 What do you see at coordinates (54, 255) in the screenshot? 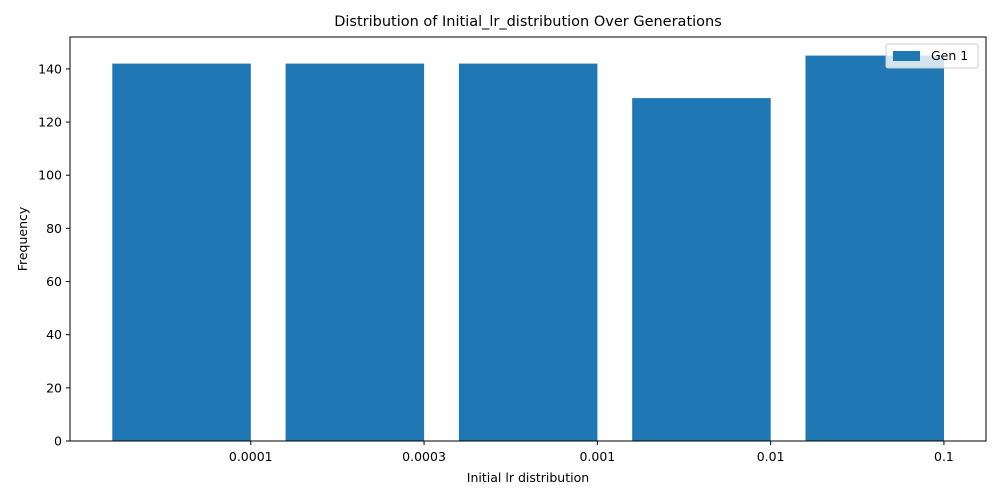
I see `y-axis: 0 20 40 60 80 100 120 140` at bounding box center [54, 255].